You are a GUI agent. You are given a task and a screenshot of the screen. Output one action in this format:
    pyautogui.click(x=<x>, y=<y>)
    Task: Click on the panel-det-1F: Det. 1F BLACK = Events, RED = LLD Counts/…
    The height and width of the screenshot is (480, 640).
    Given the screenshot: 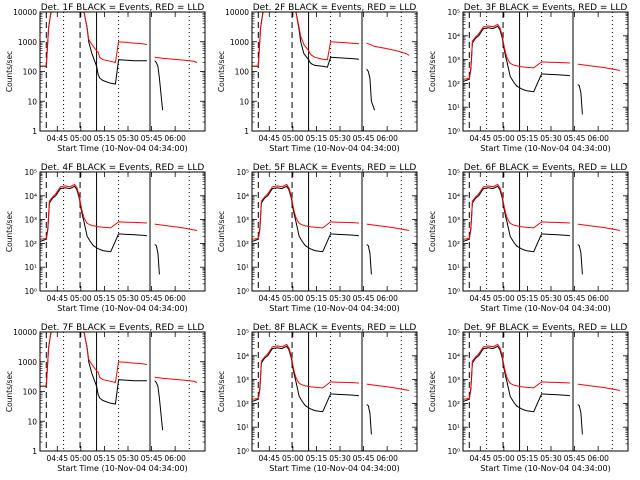 What is the action you would take?
    pyautogui.click(x=105, y=78)
    